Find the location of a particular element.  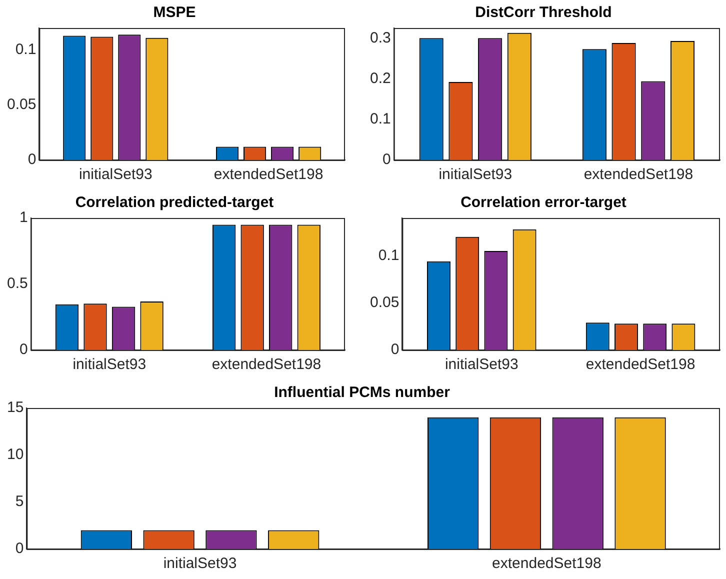

y-tick-label: 0.3 is located at coordinates (380, 37).